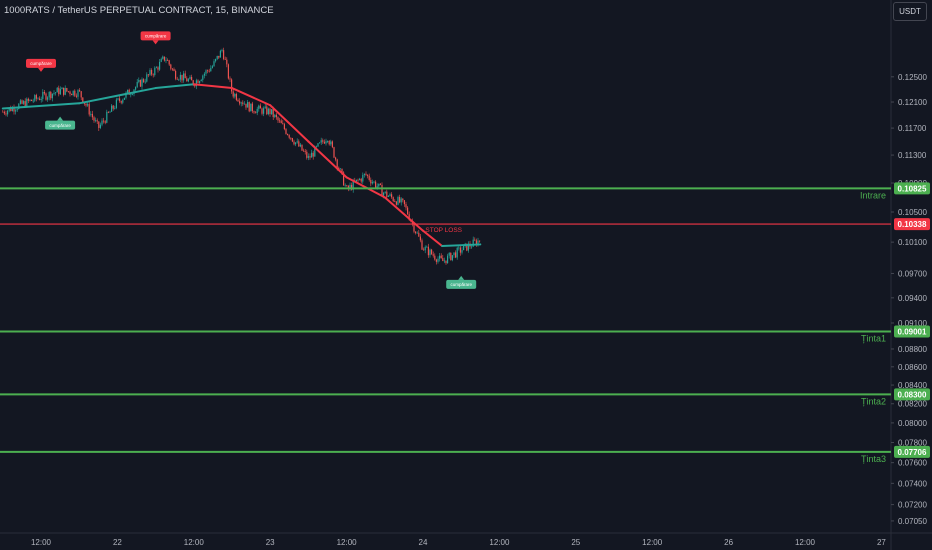  What do you see at coordinates (912, 483) in the screenshot?
I see `price-tick-label: 0.07400` at bounding box center [912, 483].